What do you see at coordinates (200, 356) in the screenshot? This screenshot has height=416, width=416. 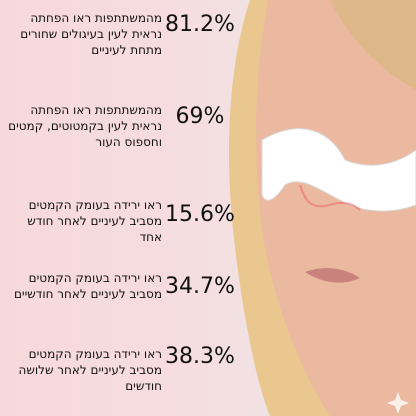 I see `stat-percent: 38.3%` at bounding box center [200, 356].